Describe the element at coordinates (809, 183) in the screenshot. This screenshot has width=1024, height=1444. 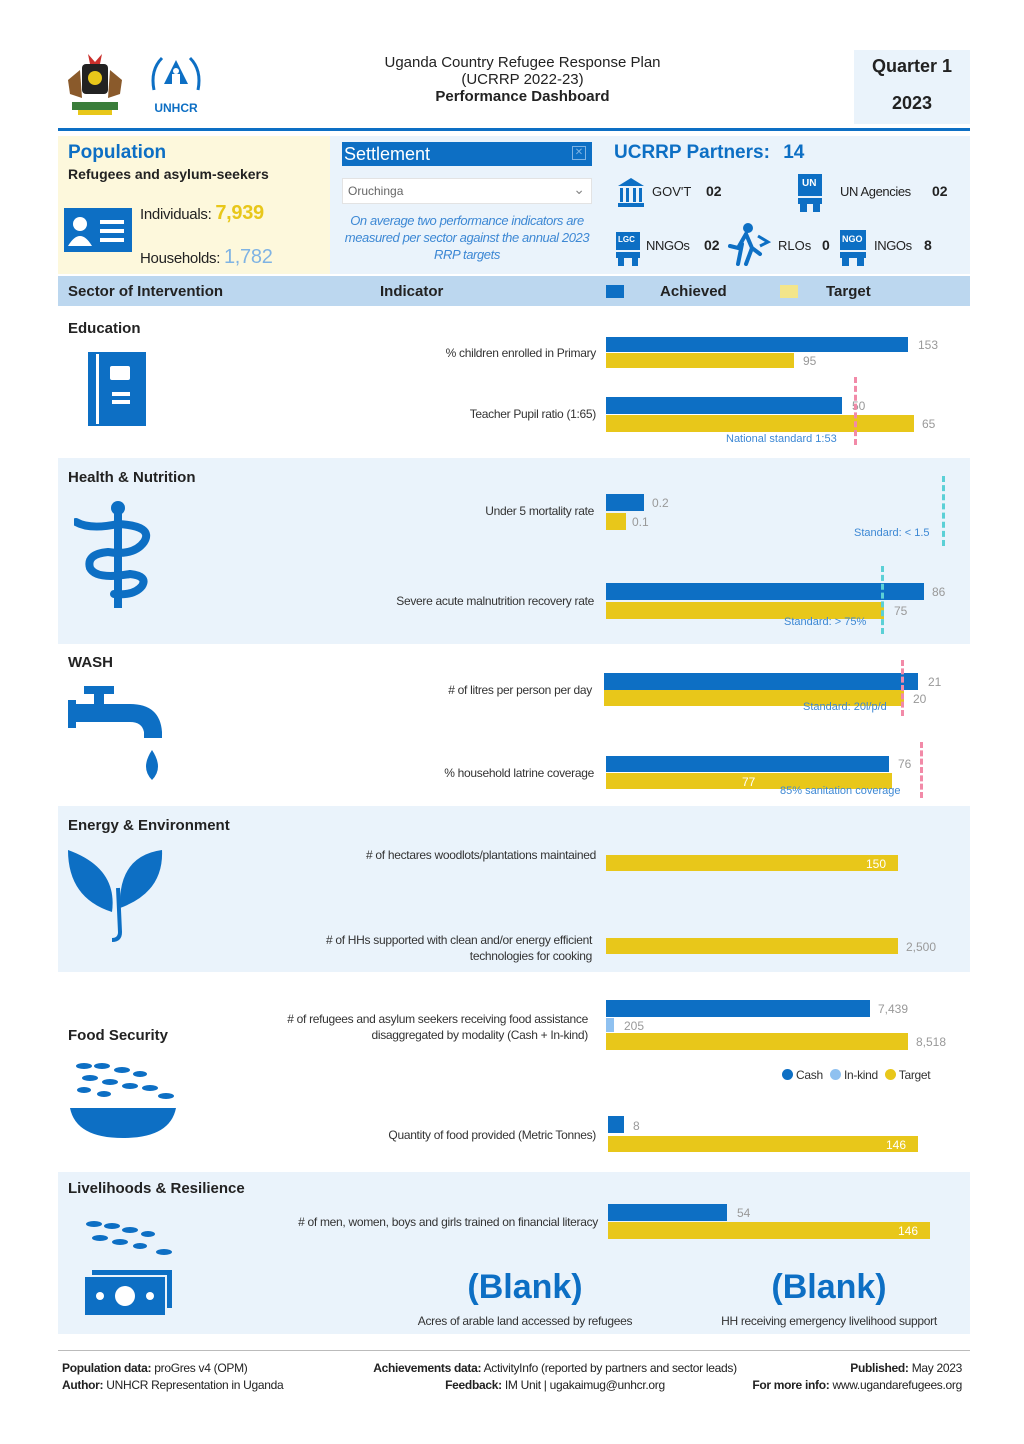
I see `un-icon-text: UN` at that location.